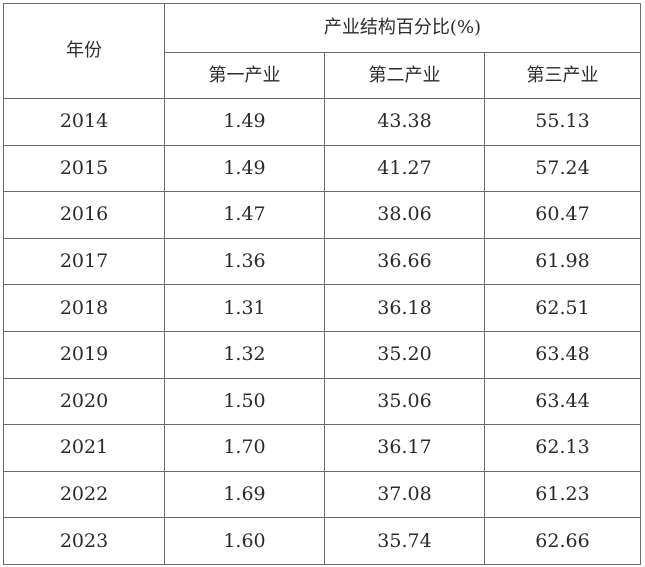 The image size is (645, 567). I want to click on tertiary-industry-cell: 62.13, so click(562, 448).